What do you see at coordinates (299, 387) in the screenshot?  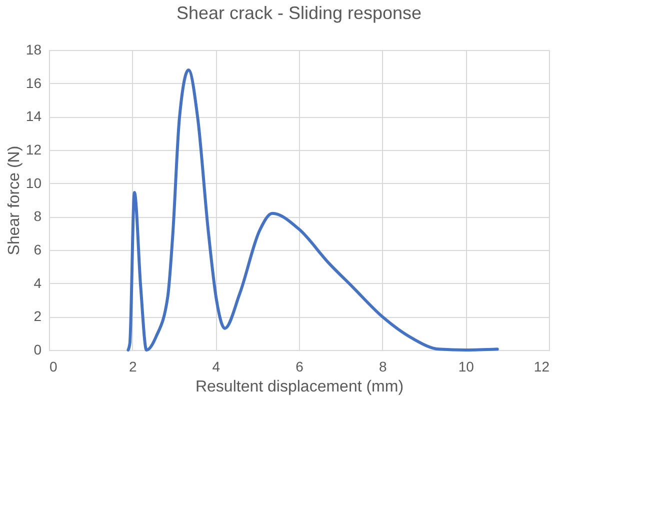 I see `x-axis-title: Resultent displacement (mm)` at bounding box center [299, 387].